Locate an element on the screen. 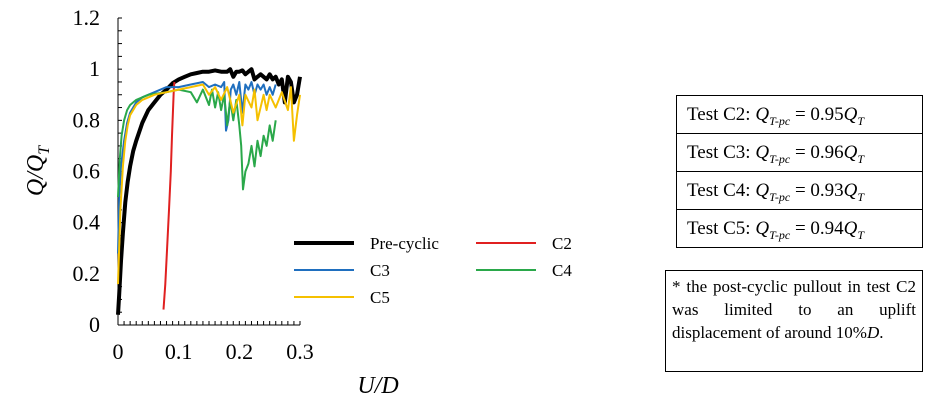 This screenshot has height=403, width=925. y-tick-label: 0 is located at coordinates (94, 324).